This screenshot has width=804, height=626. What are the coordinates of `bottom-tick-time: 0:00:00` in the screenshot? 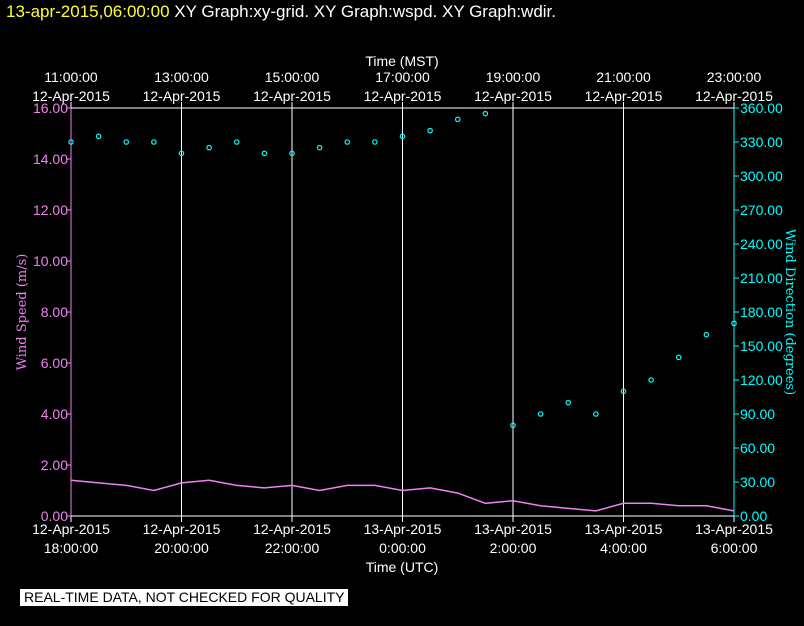 It's located at (402, 548).